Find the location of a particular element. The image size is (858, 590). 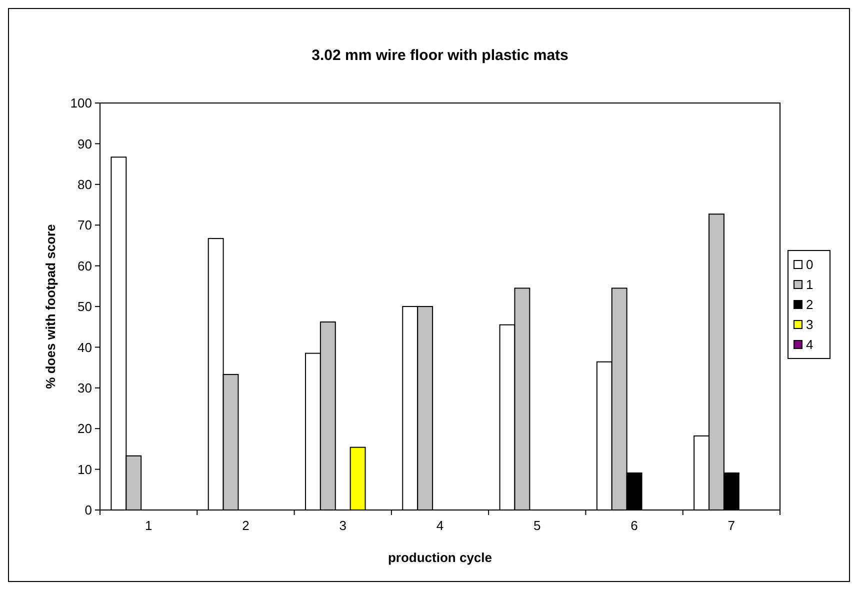

x-tick-label: 4 is located at coordinates (440, 525).